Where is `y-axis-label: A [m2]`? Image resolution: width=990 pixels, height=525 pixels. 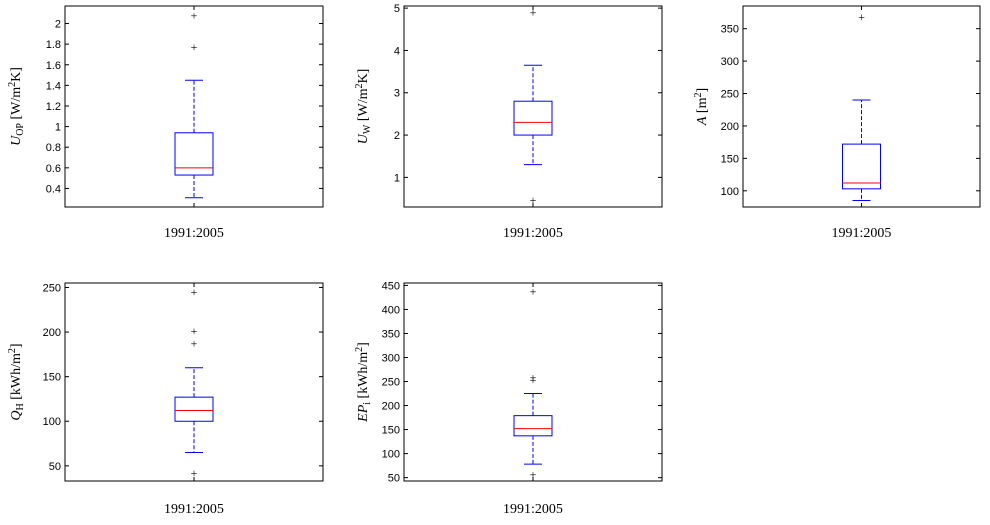
y-axis-label: A [m2] is located at coordinates (701, 107).